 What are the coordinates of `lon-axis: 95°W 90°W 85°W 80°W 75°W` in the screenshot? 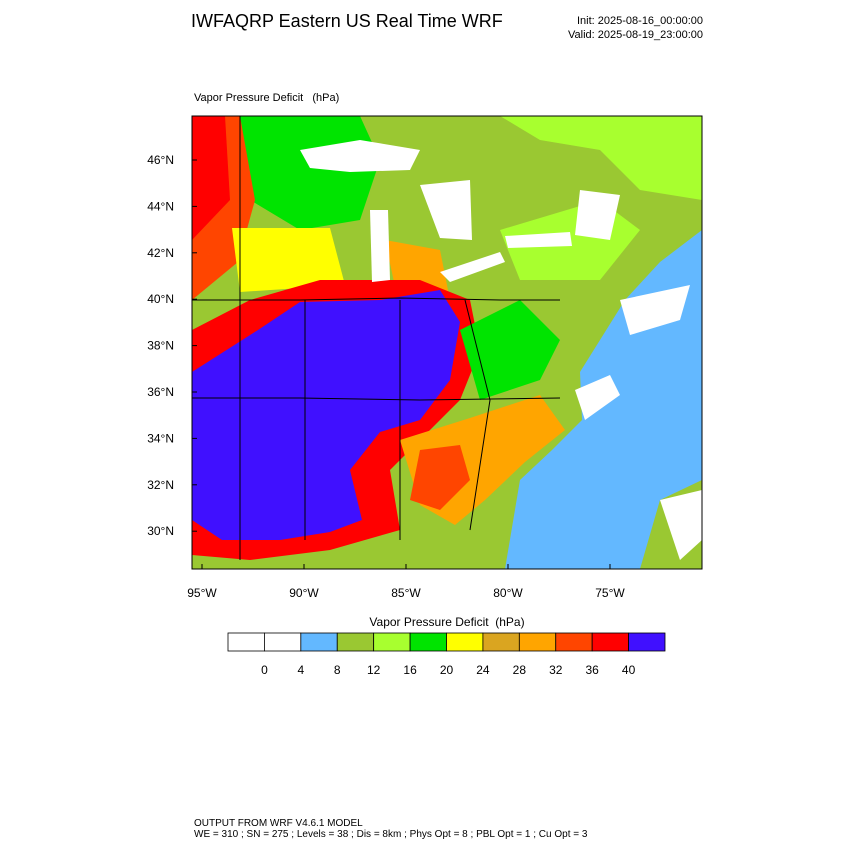 It's located at (406, 582).